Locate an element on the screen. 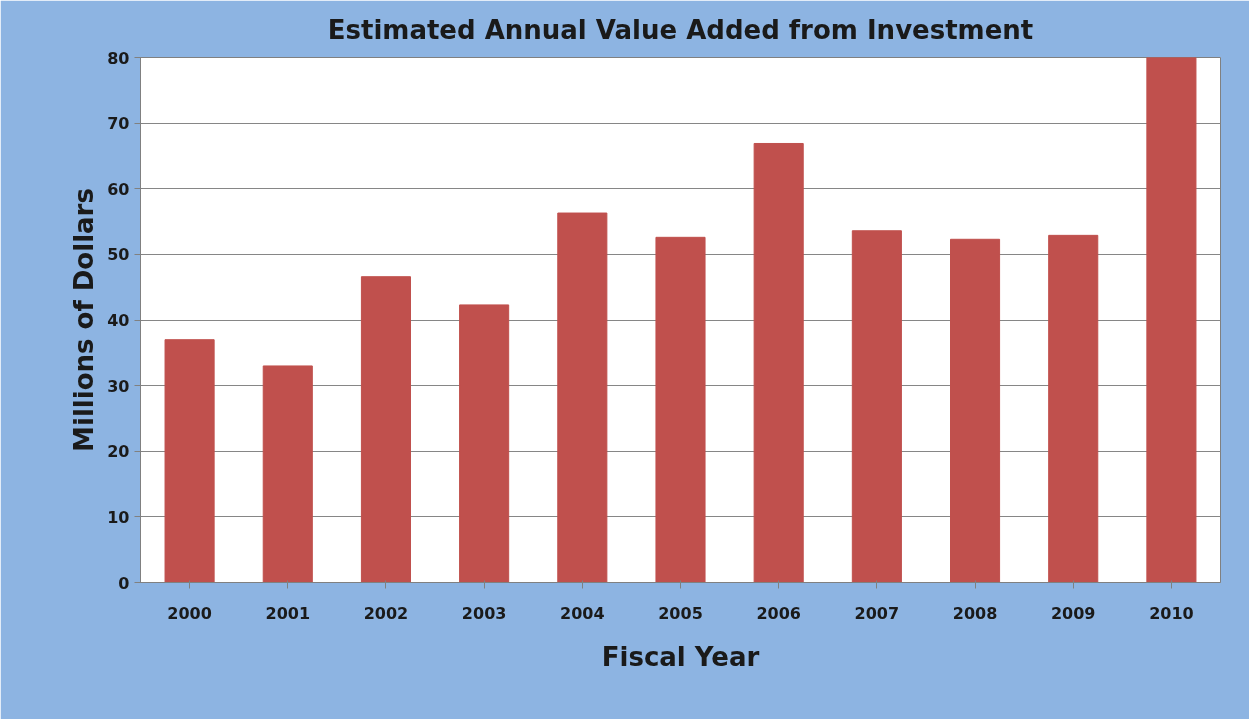 The height and width of the screenshot is (719, 1249). x-tick-label: 2001 is located at coordinates (288, 613).